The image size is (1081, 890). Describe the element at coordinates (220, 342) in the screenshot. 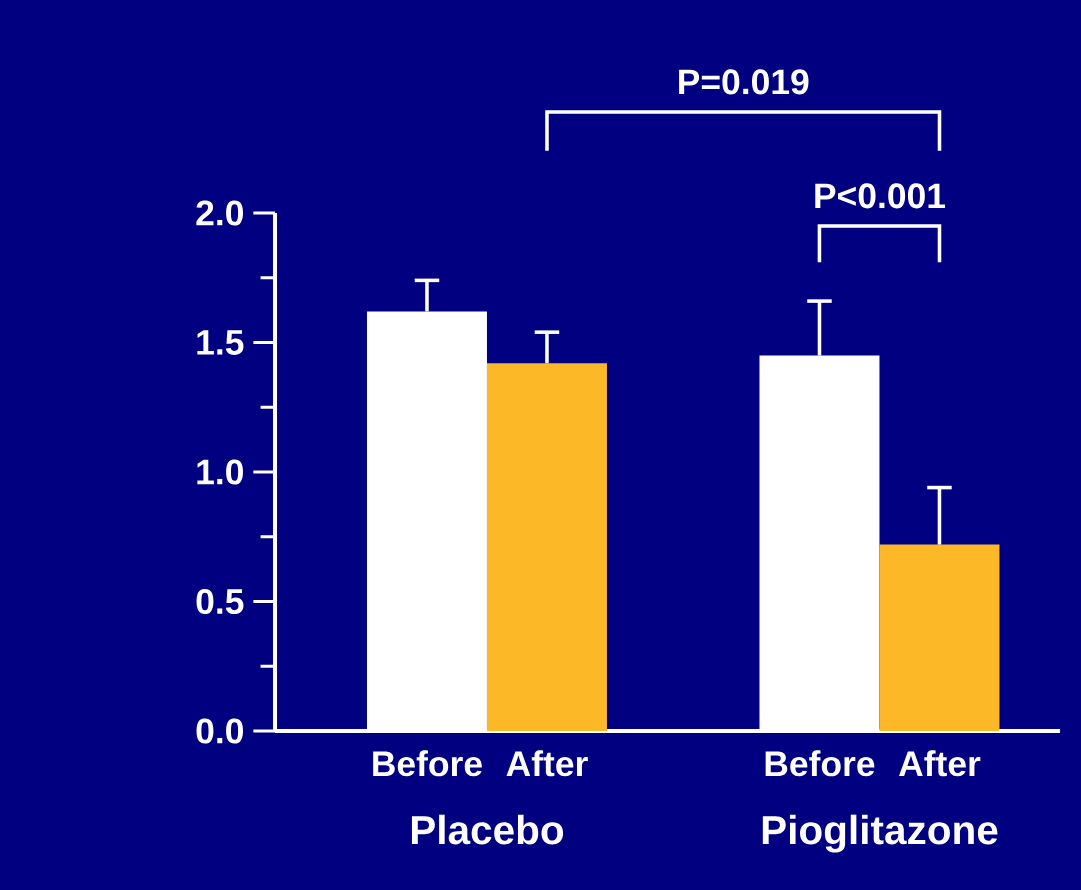

I see `y-tick-label: 1.5` at that location.